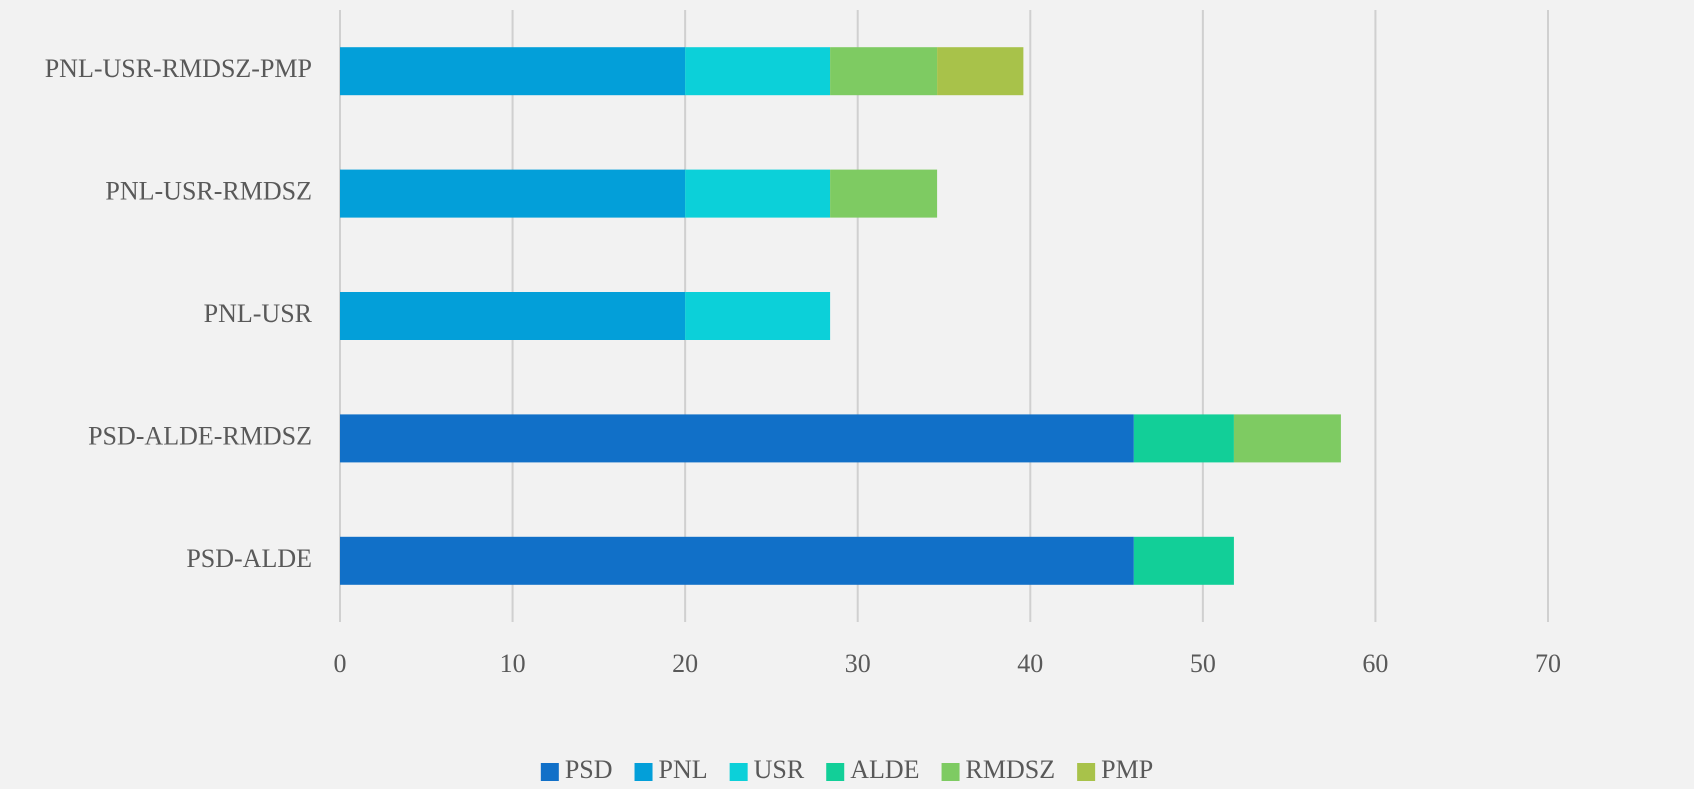 The height and width of the screenshot is (789, 1694). Describe the element at coordinates (858, 663) in the screenshot. I see `x-tick-label: 30` at that location.